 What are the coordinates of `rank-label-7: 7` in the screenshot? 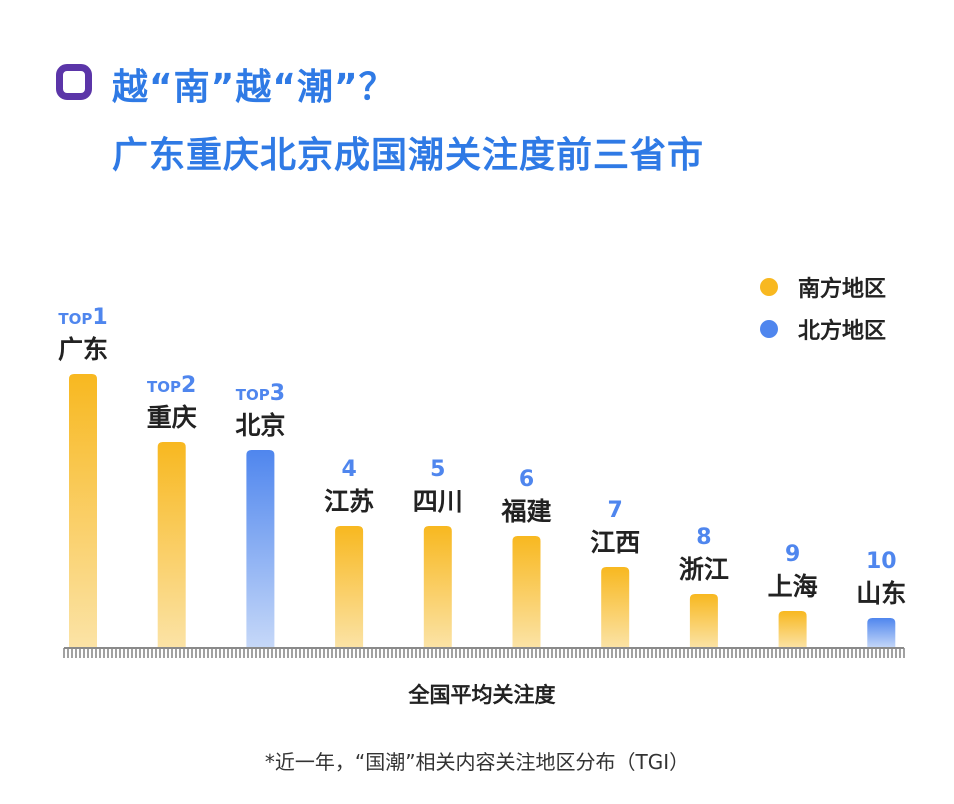 It's located at (615, 510).